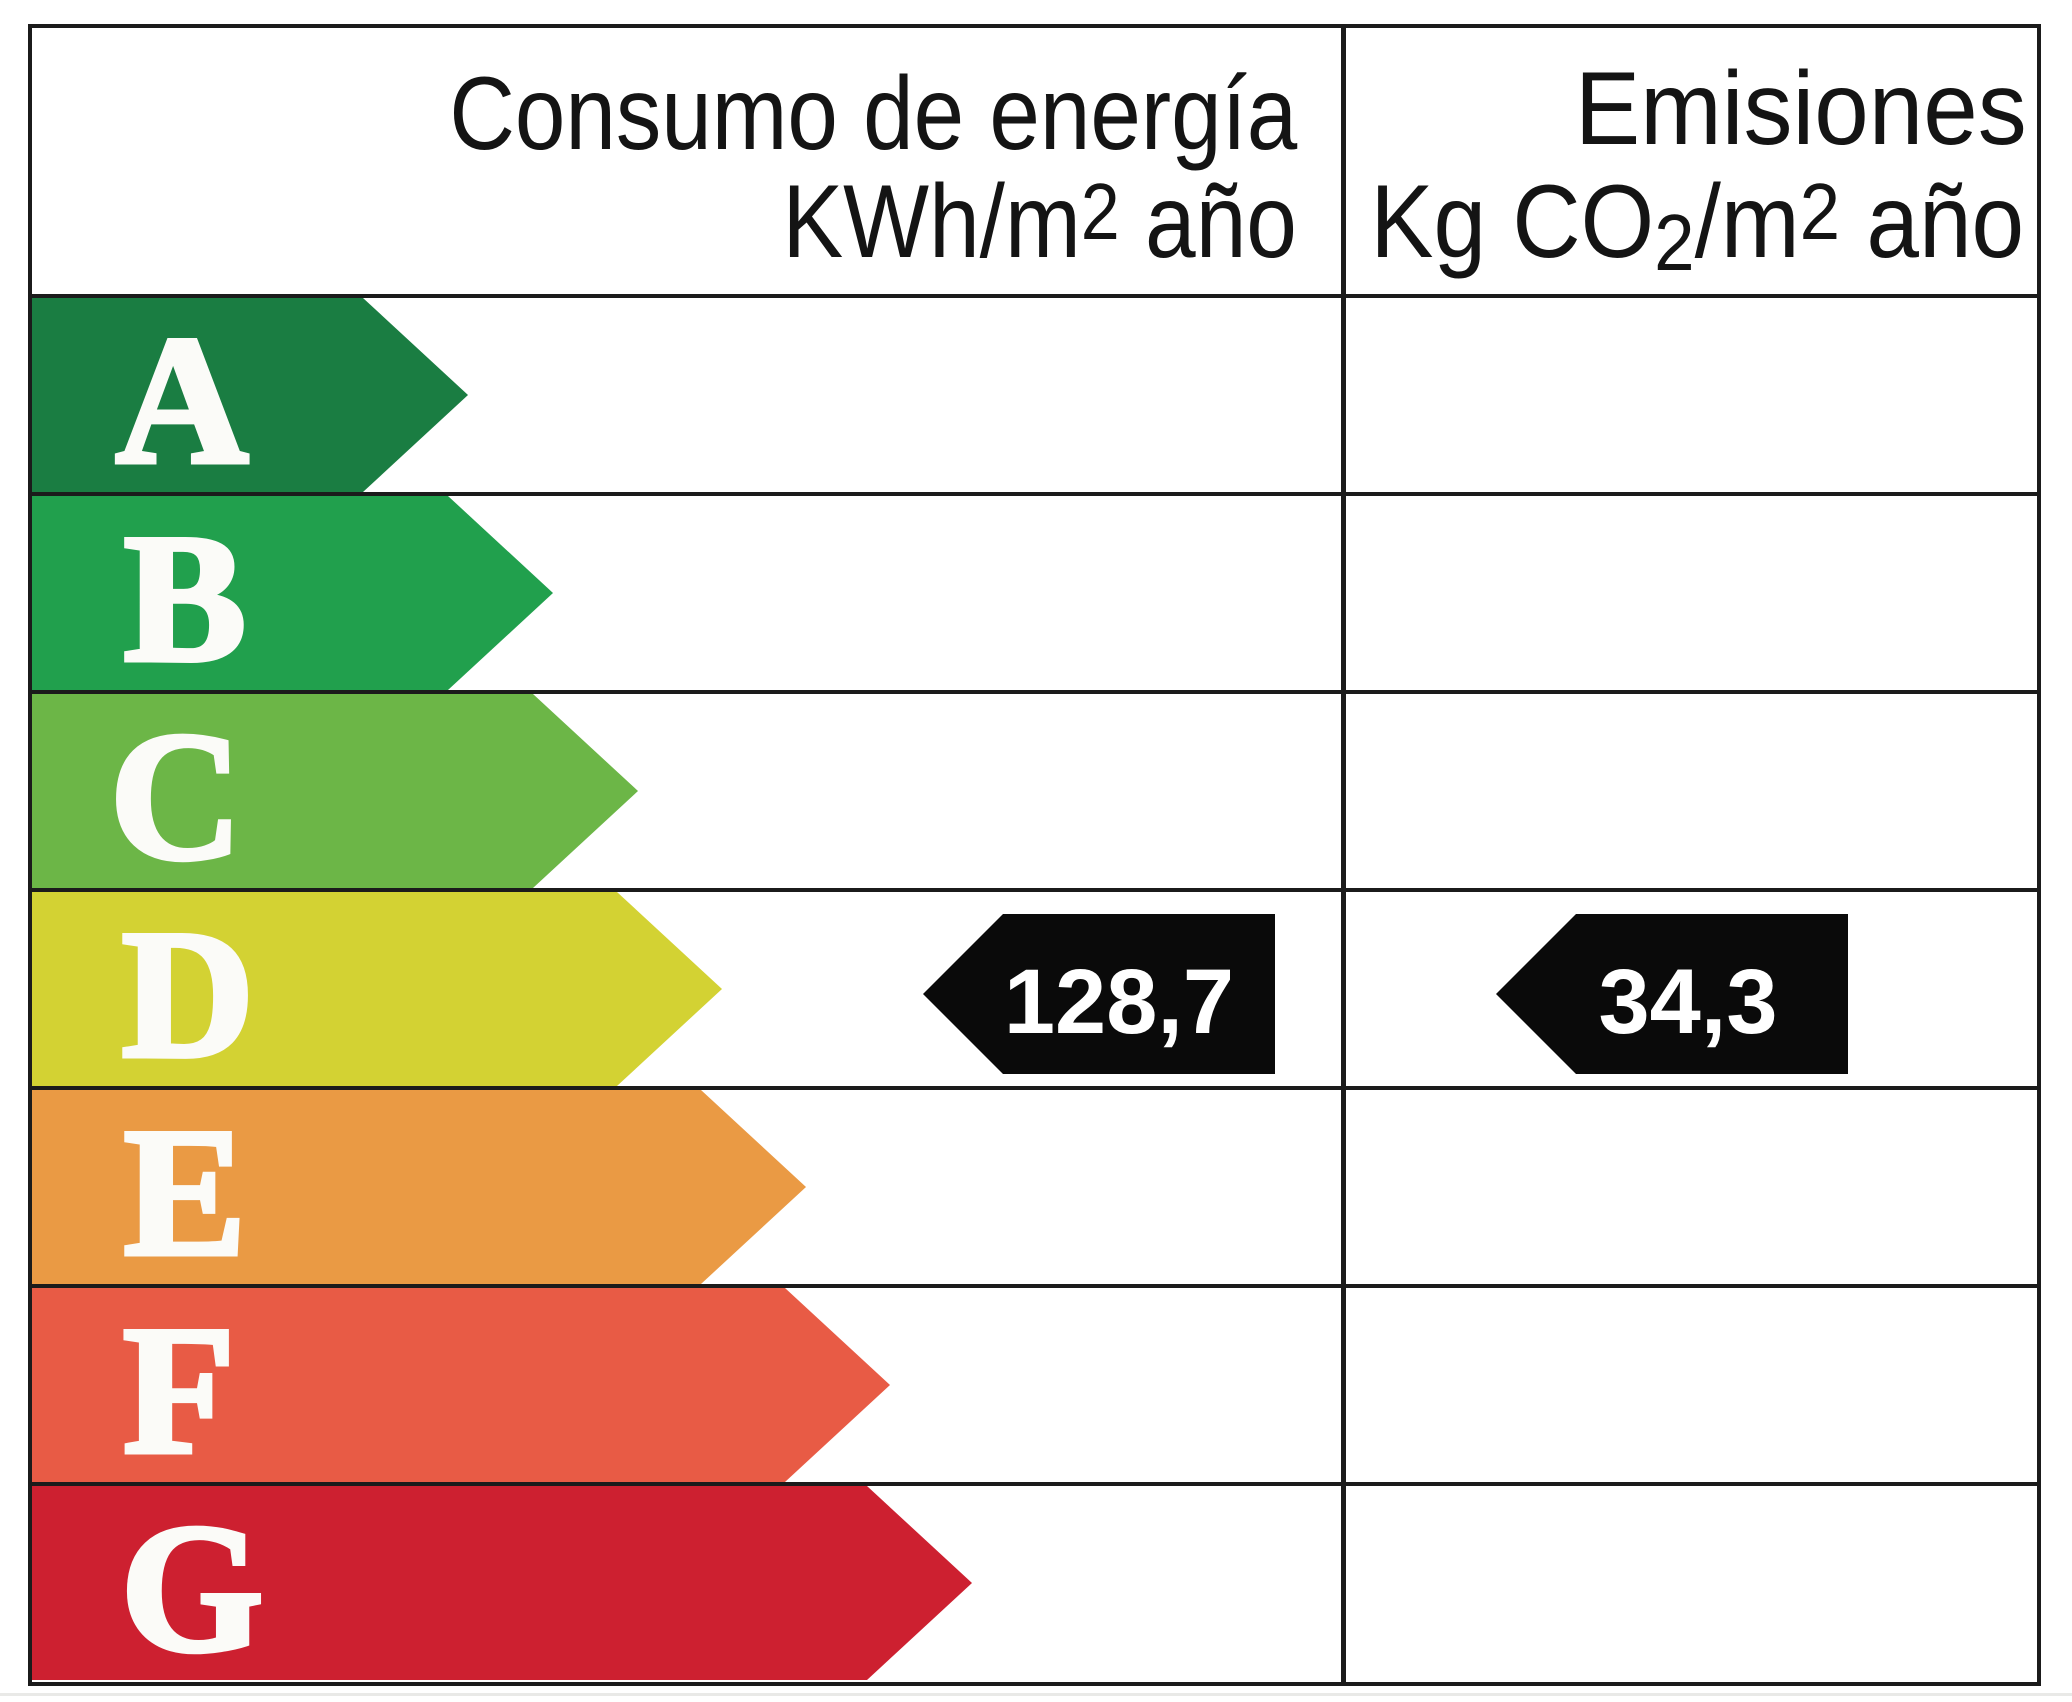  Describe the element at coordinates (185, 593) in the screenshot. I see `svg-text: B` at that location.